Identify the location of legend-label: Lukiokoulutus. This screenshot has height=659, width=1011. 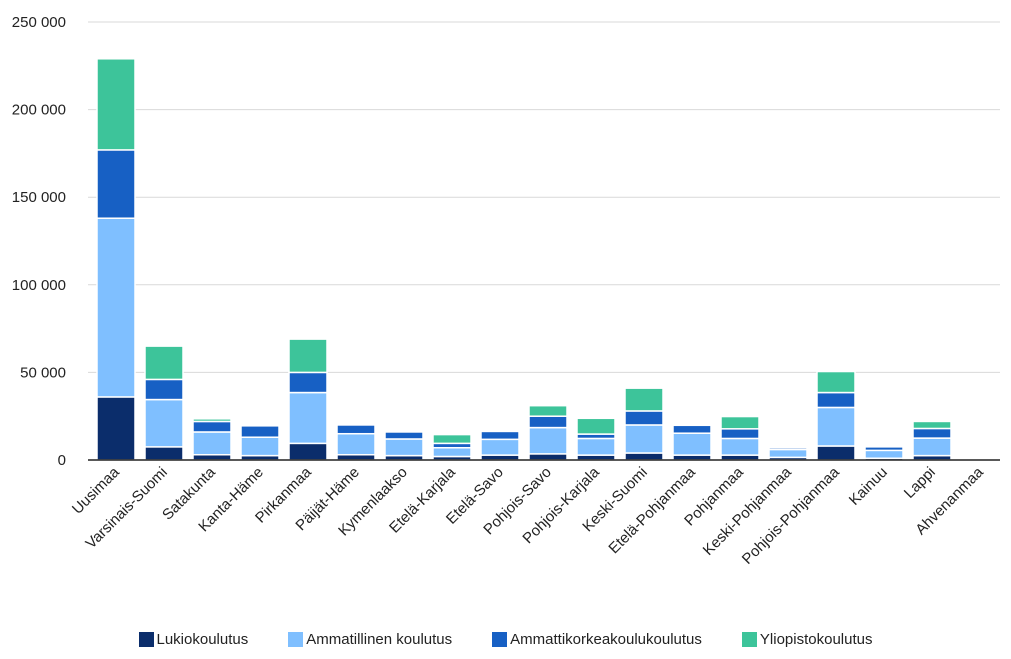
(202, 639).